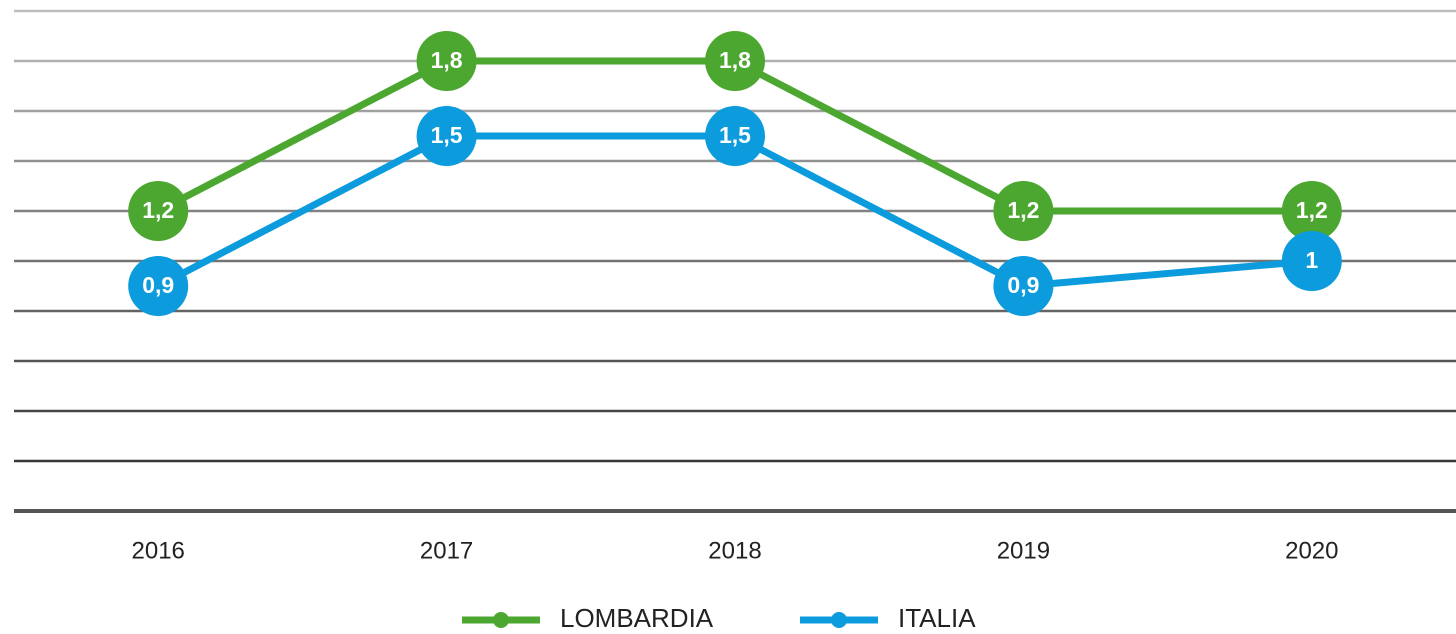  Describe the element at coordinates (158, 550) in the screenshot. I see `x-tick-label: 2016` at that location.